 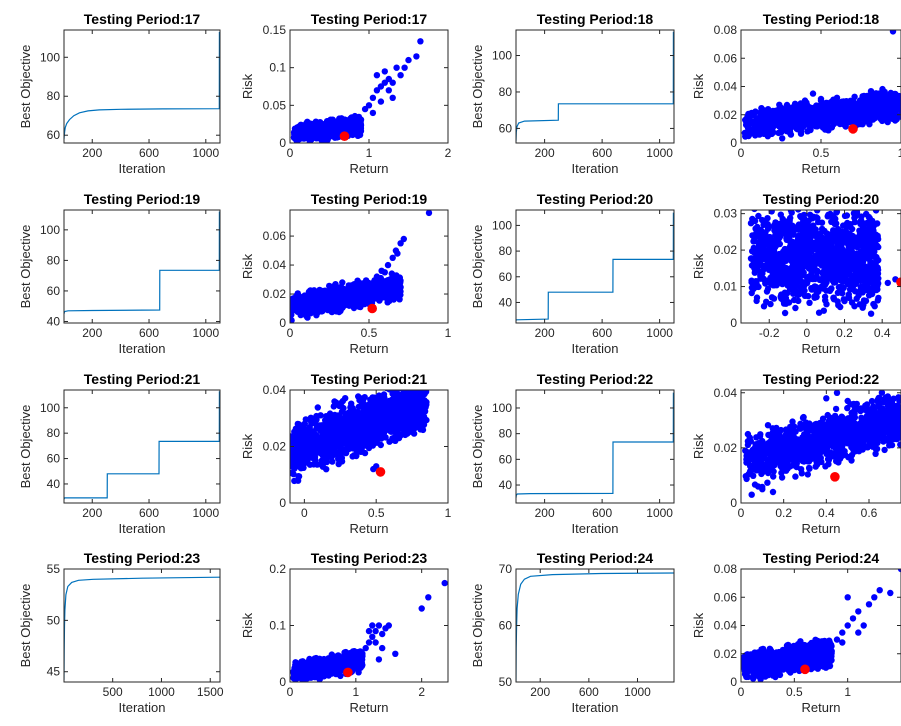 I want to click on x-axis-label: Return, so click(x=820, y=168).